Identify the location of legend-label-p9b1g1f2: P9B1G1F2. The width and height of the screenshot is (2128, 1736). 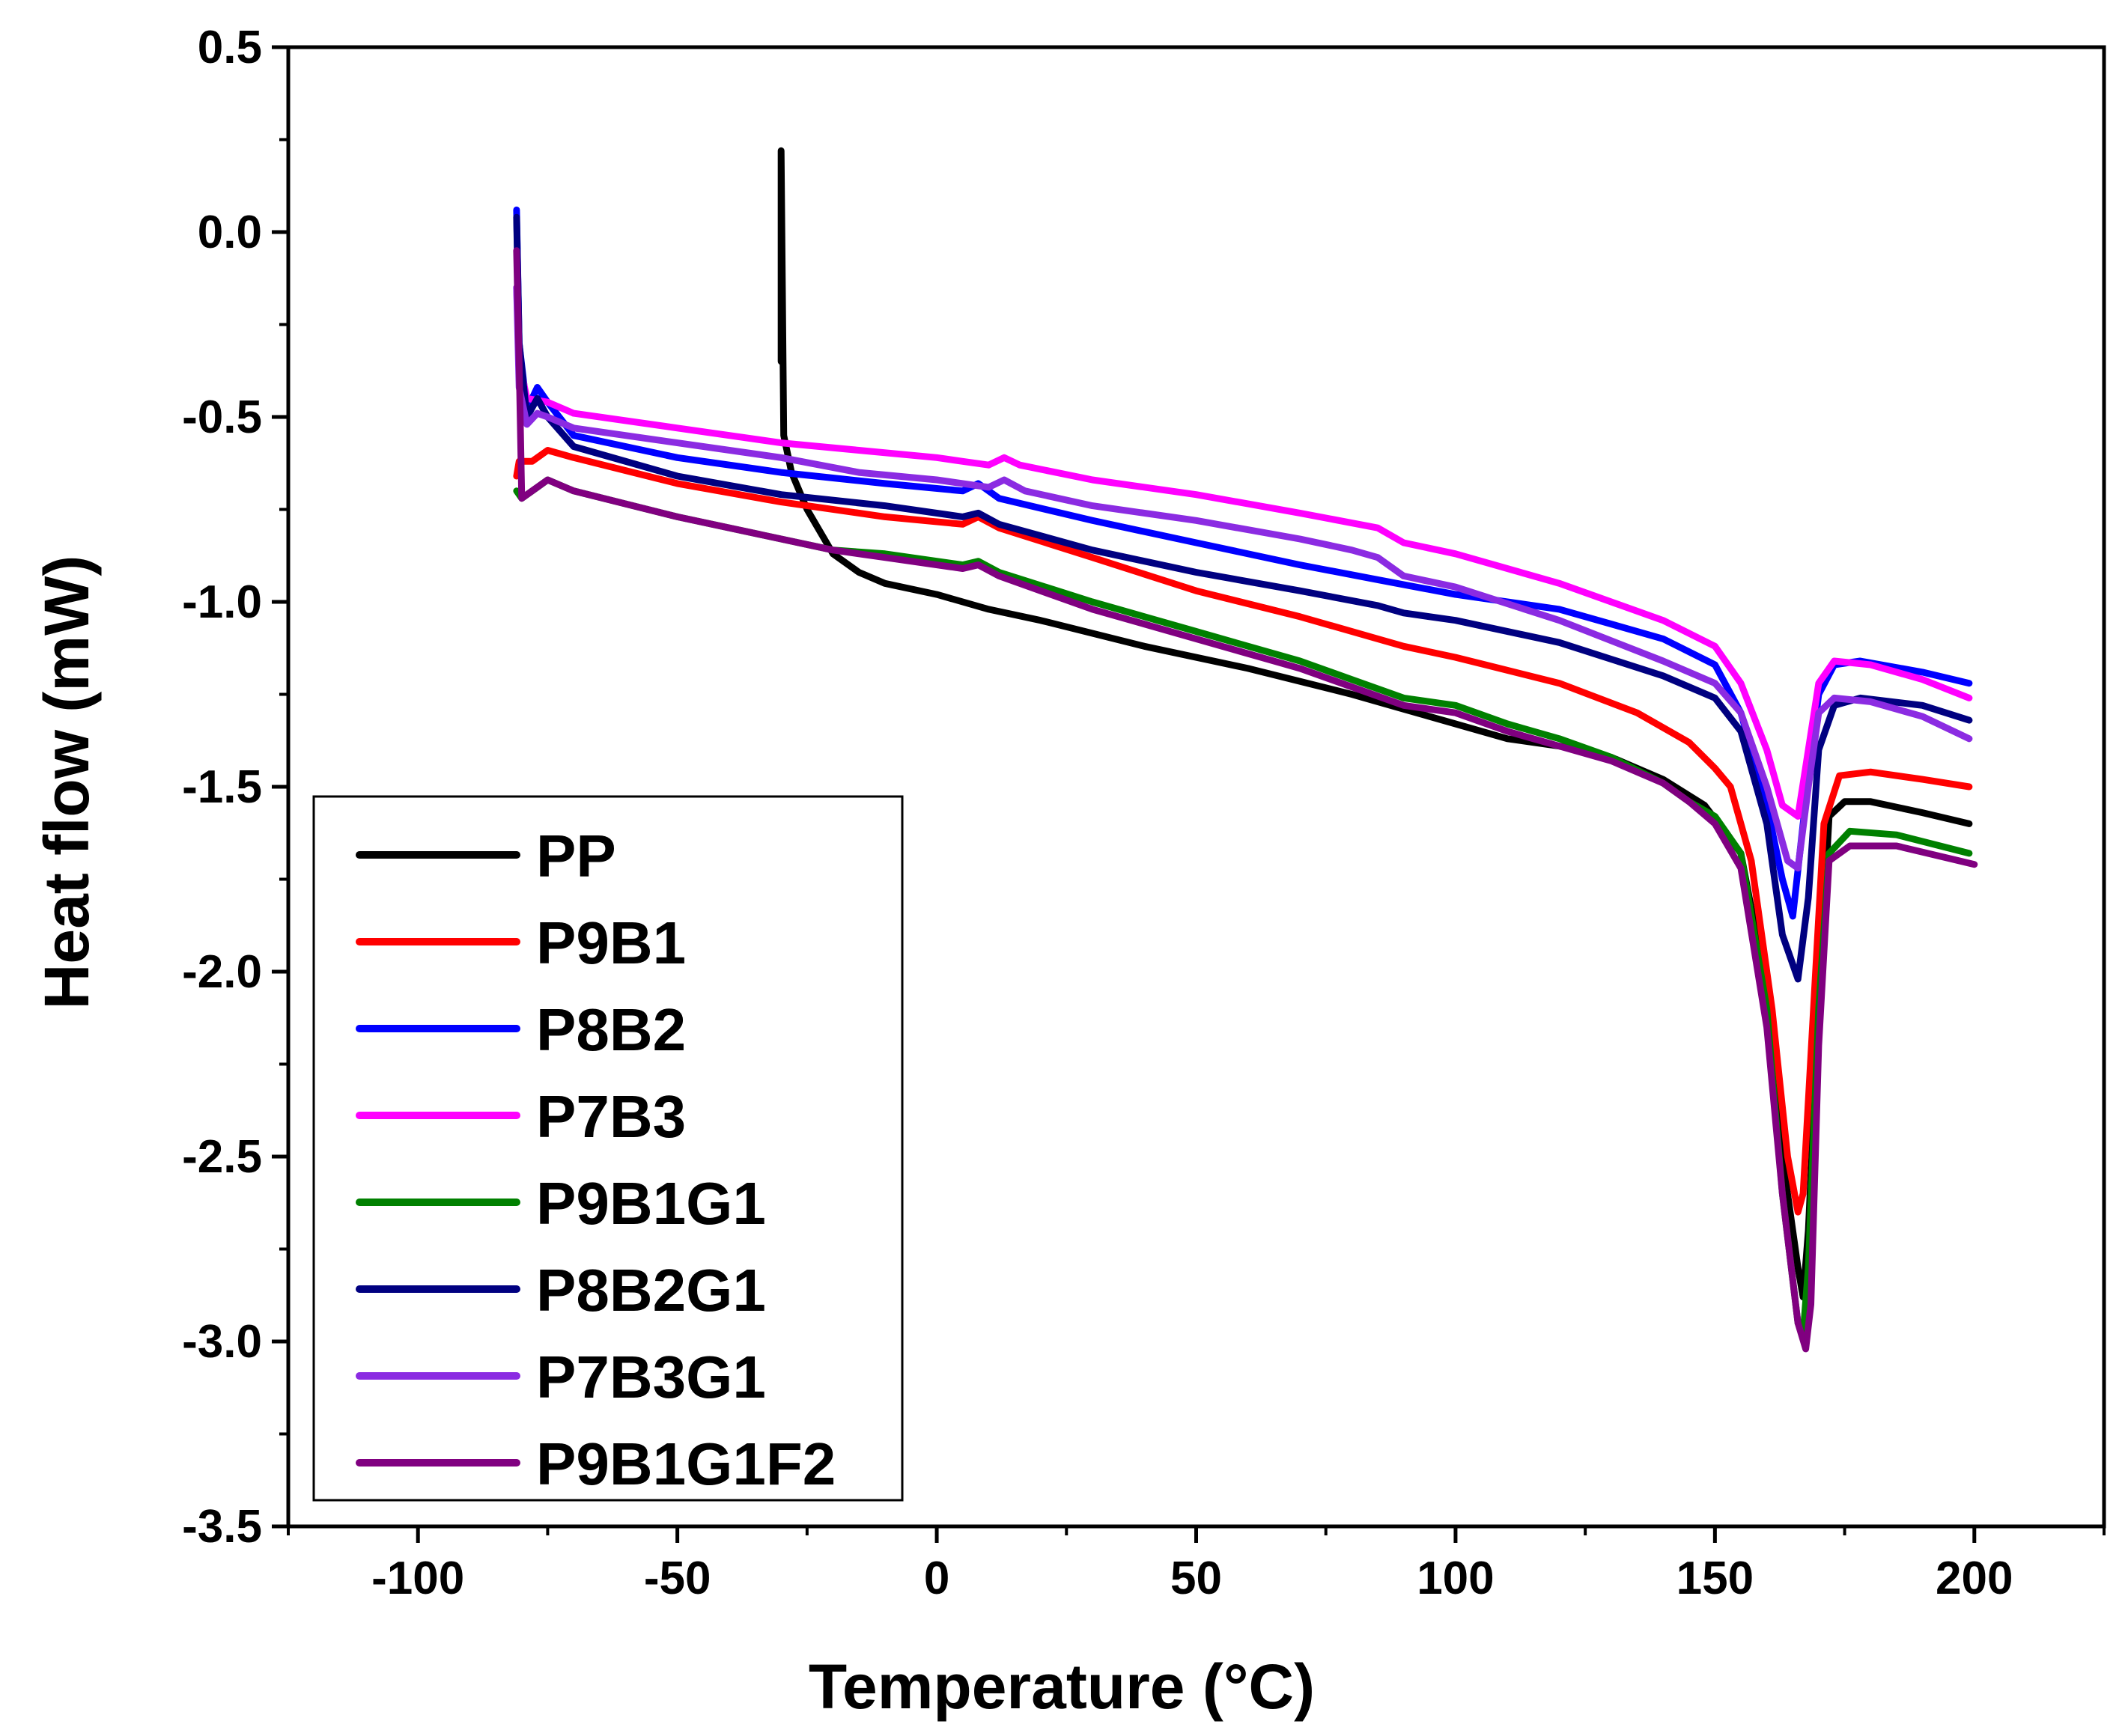
(686, 1464).